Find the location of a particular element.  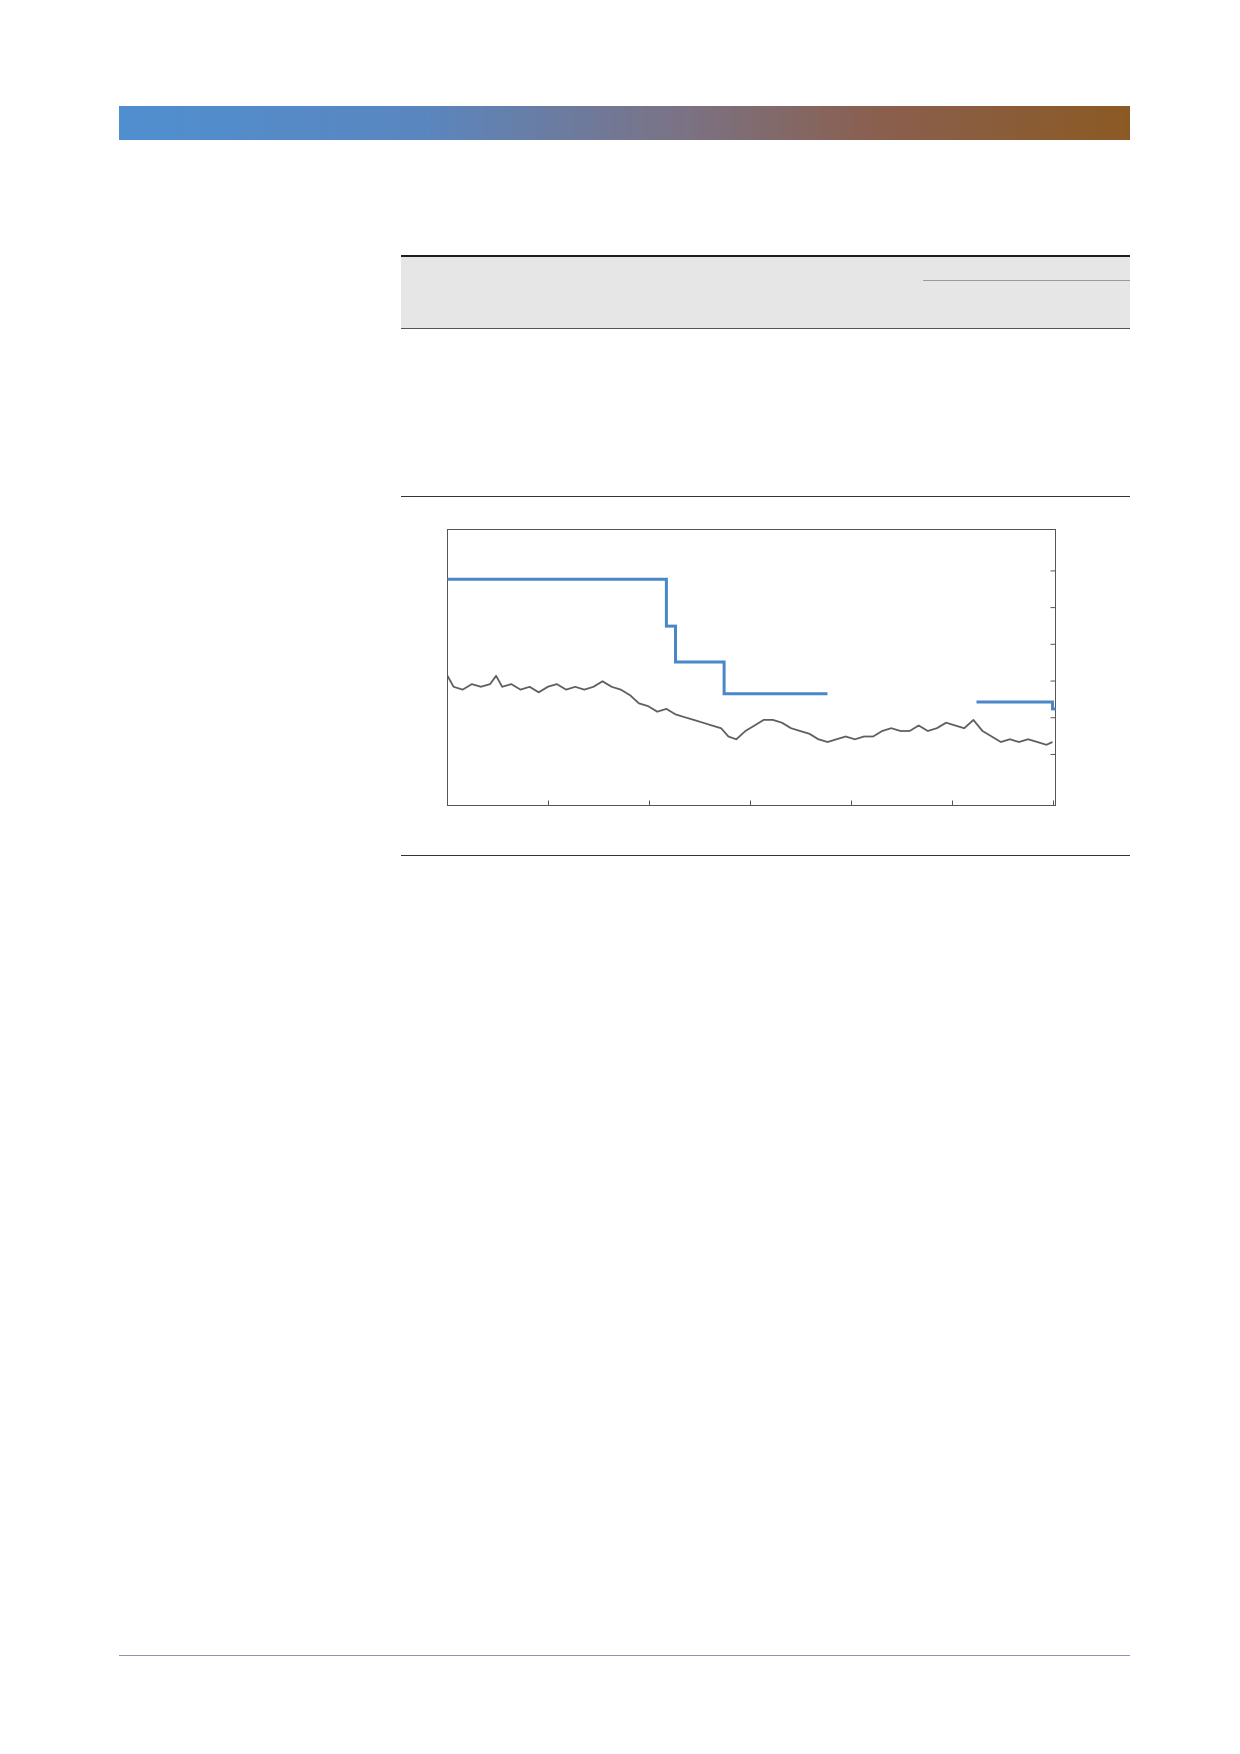

chart-bottom-rule is located at coordinates (765, 855).